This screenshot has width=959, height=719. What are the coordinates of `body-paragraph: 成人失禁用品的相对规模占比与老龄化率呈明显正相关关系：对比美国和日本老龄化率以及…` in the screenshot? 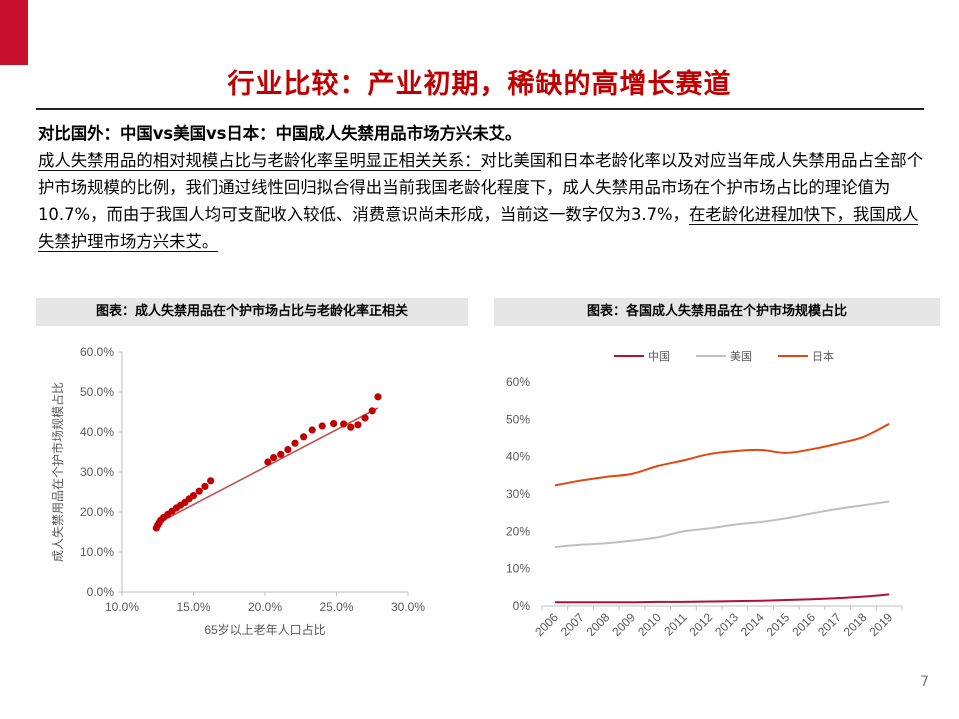 It's located at (483, 201).